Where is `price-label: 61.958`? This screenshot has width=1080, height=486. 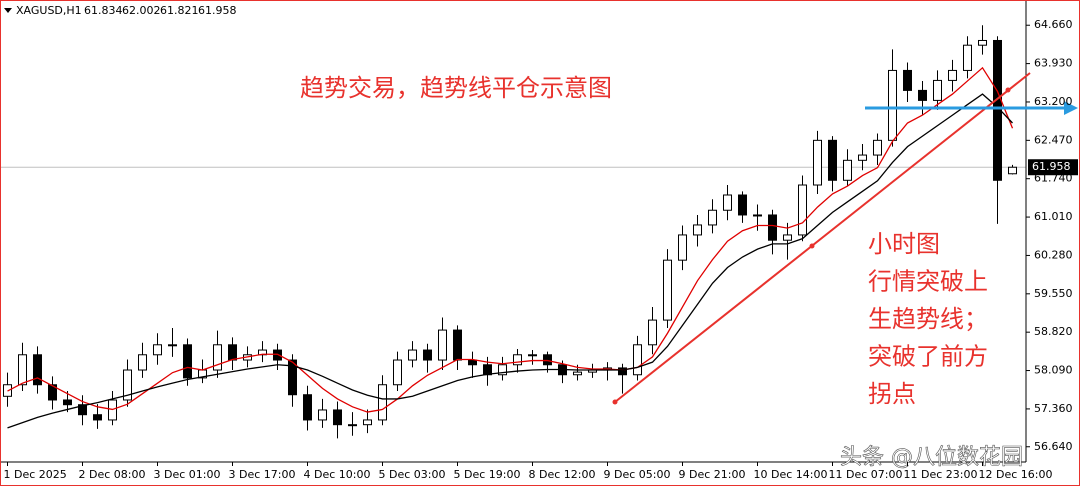 price-label: 61.958 is located at coordinates (1051, 166).